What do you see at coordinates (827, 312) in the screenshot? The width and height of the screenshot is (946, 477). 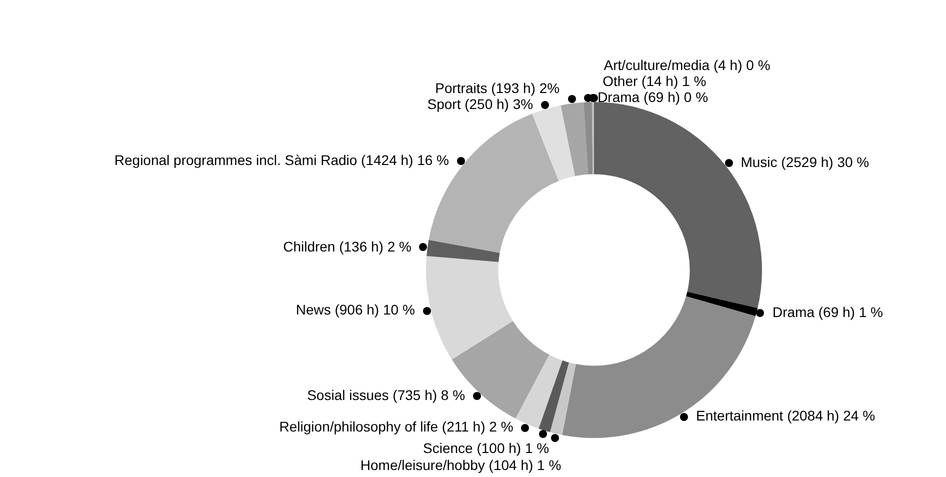 I see `slice-label: Drama (69 h) 1 %` at bounding box center [827, 312].